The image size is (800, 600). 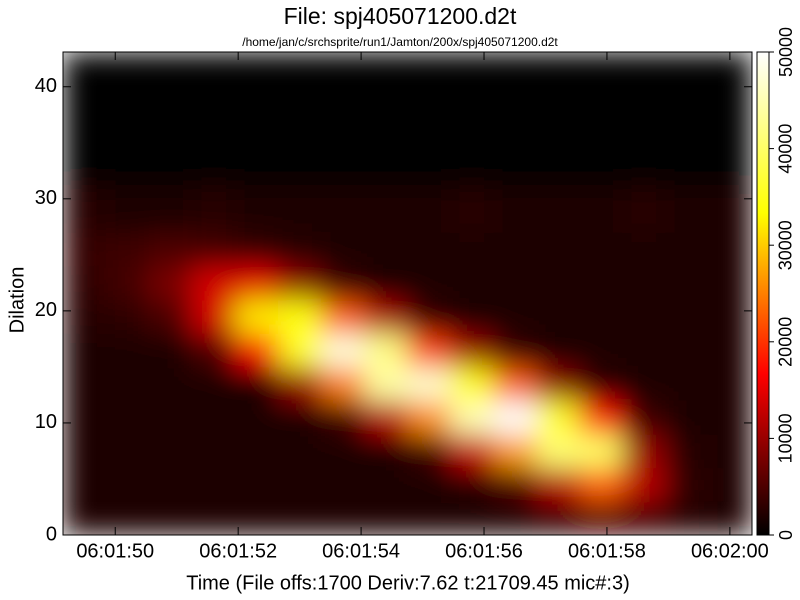 I want to click on colorbar-tick-label: 20000, so click(x=786, y=342).